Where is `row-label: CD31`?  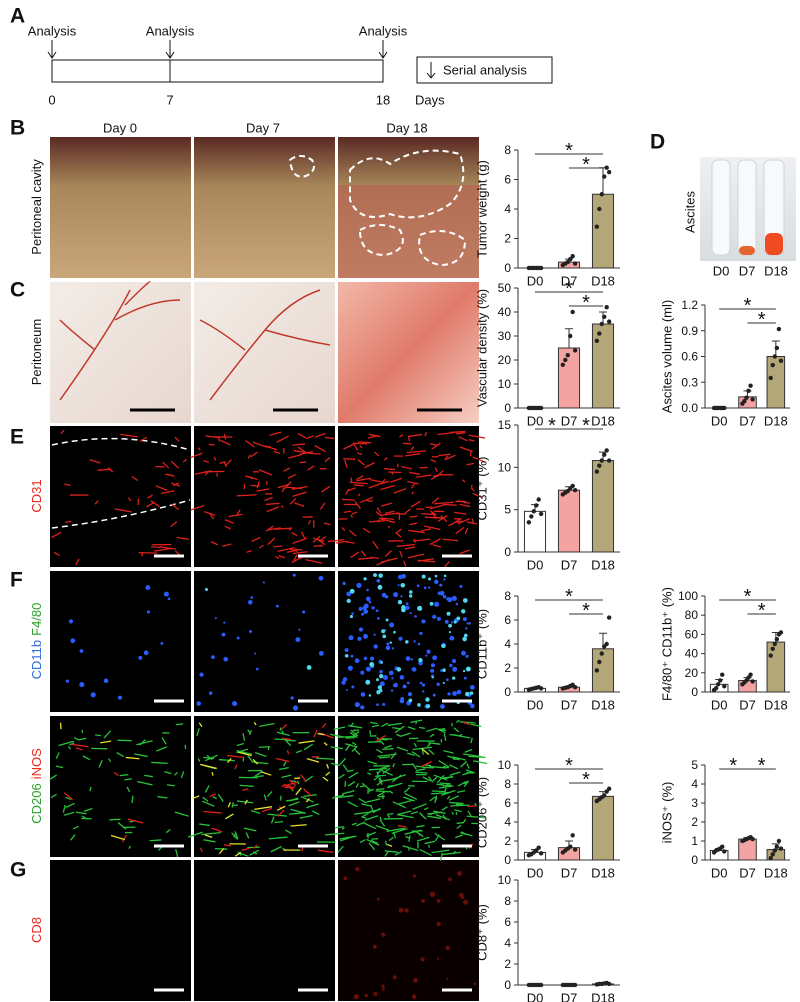
row-label: CD31 is located at coordinates (36, 495).